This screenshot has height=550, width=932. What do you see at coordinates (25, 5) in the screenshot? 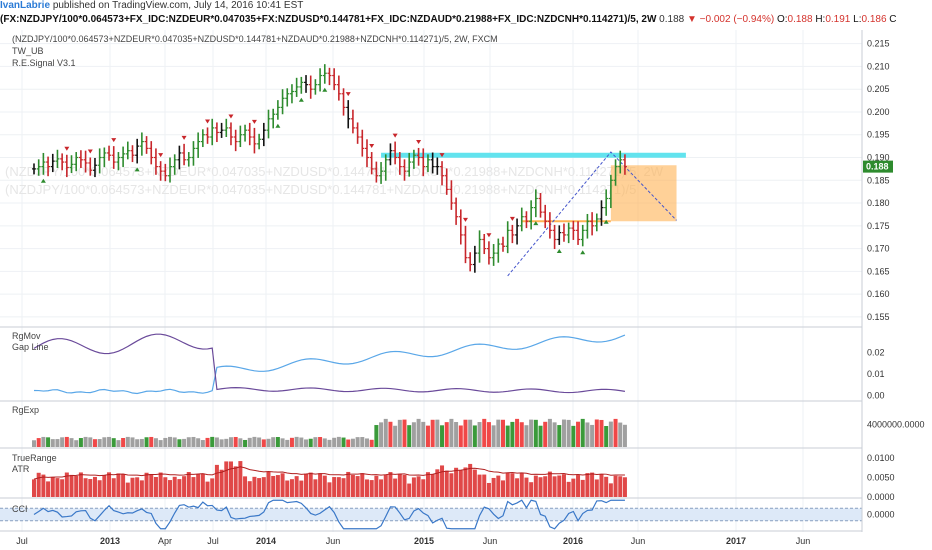
I see `author-link: IvanLabrie` at bounding box center [25, 5].